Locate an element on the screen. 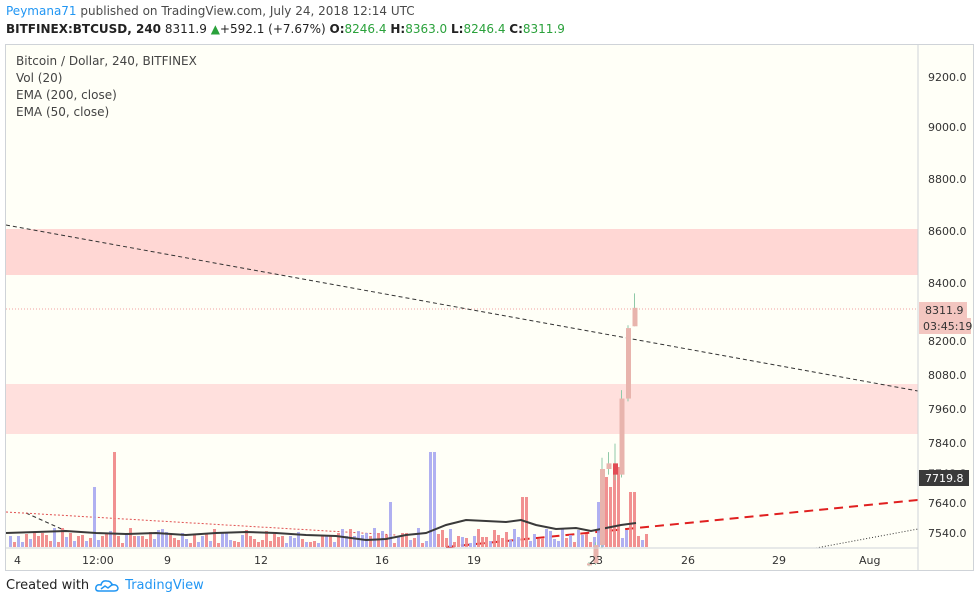 This screenshot has height=605, width=978. author-link: Peymana71 is located at coordinates (41, 11).